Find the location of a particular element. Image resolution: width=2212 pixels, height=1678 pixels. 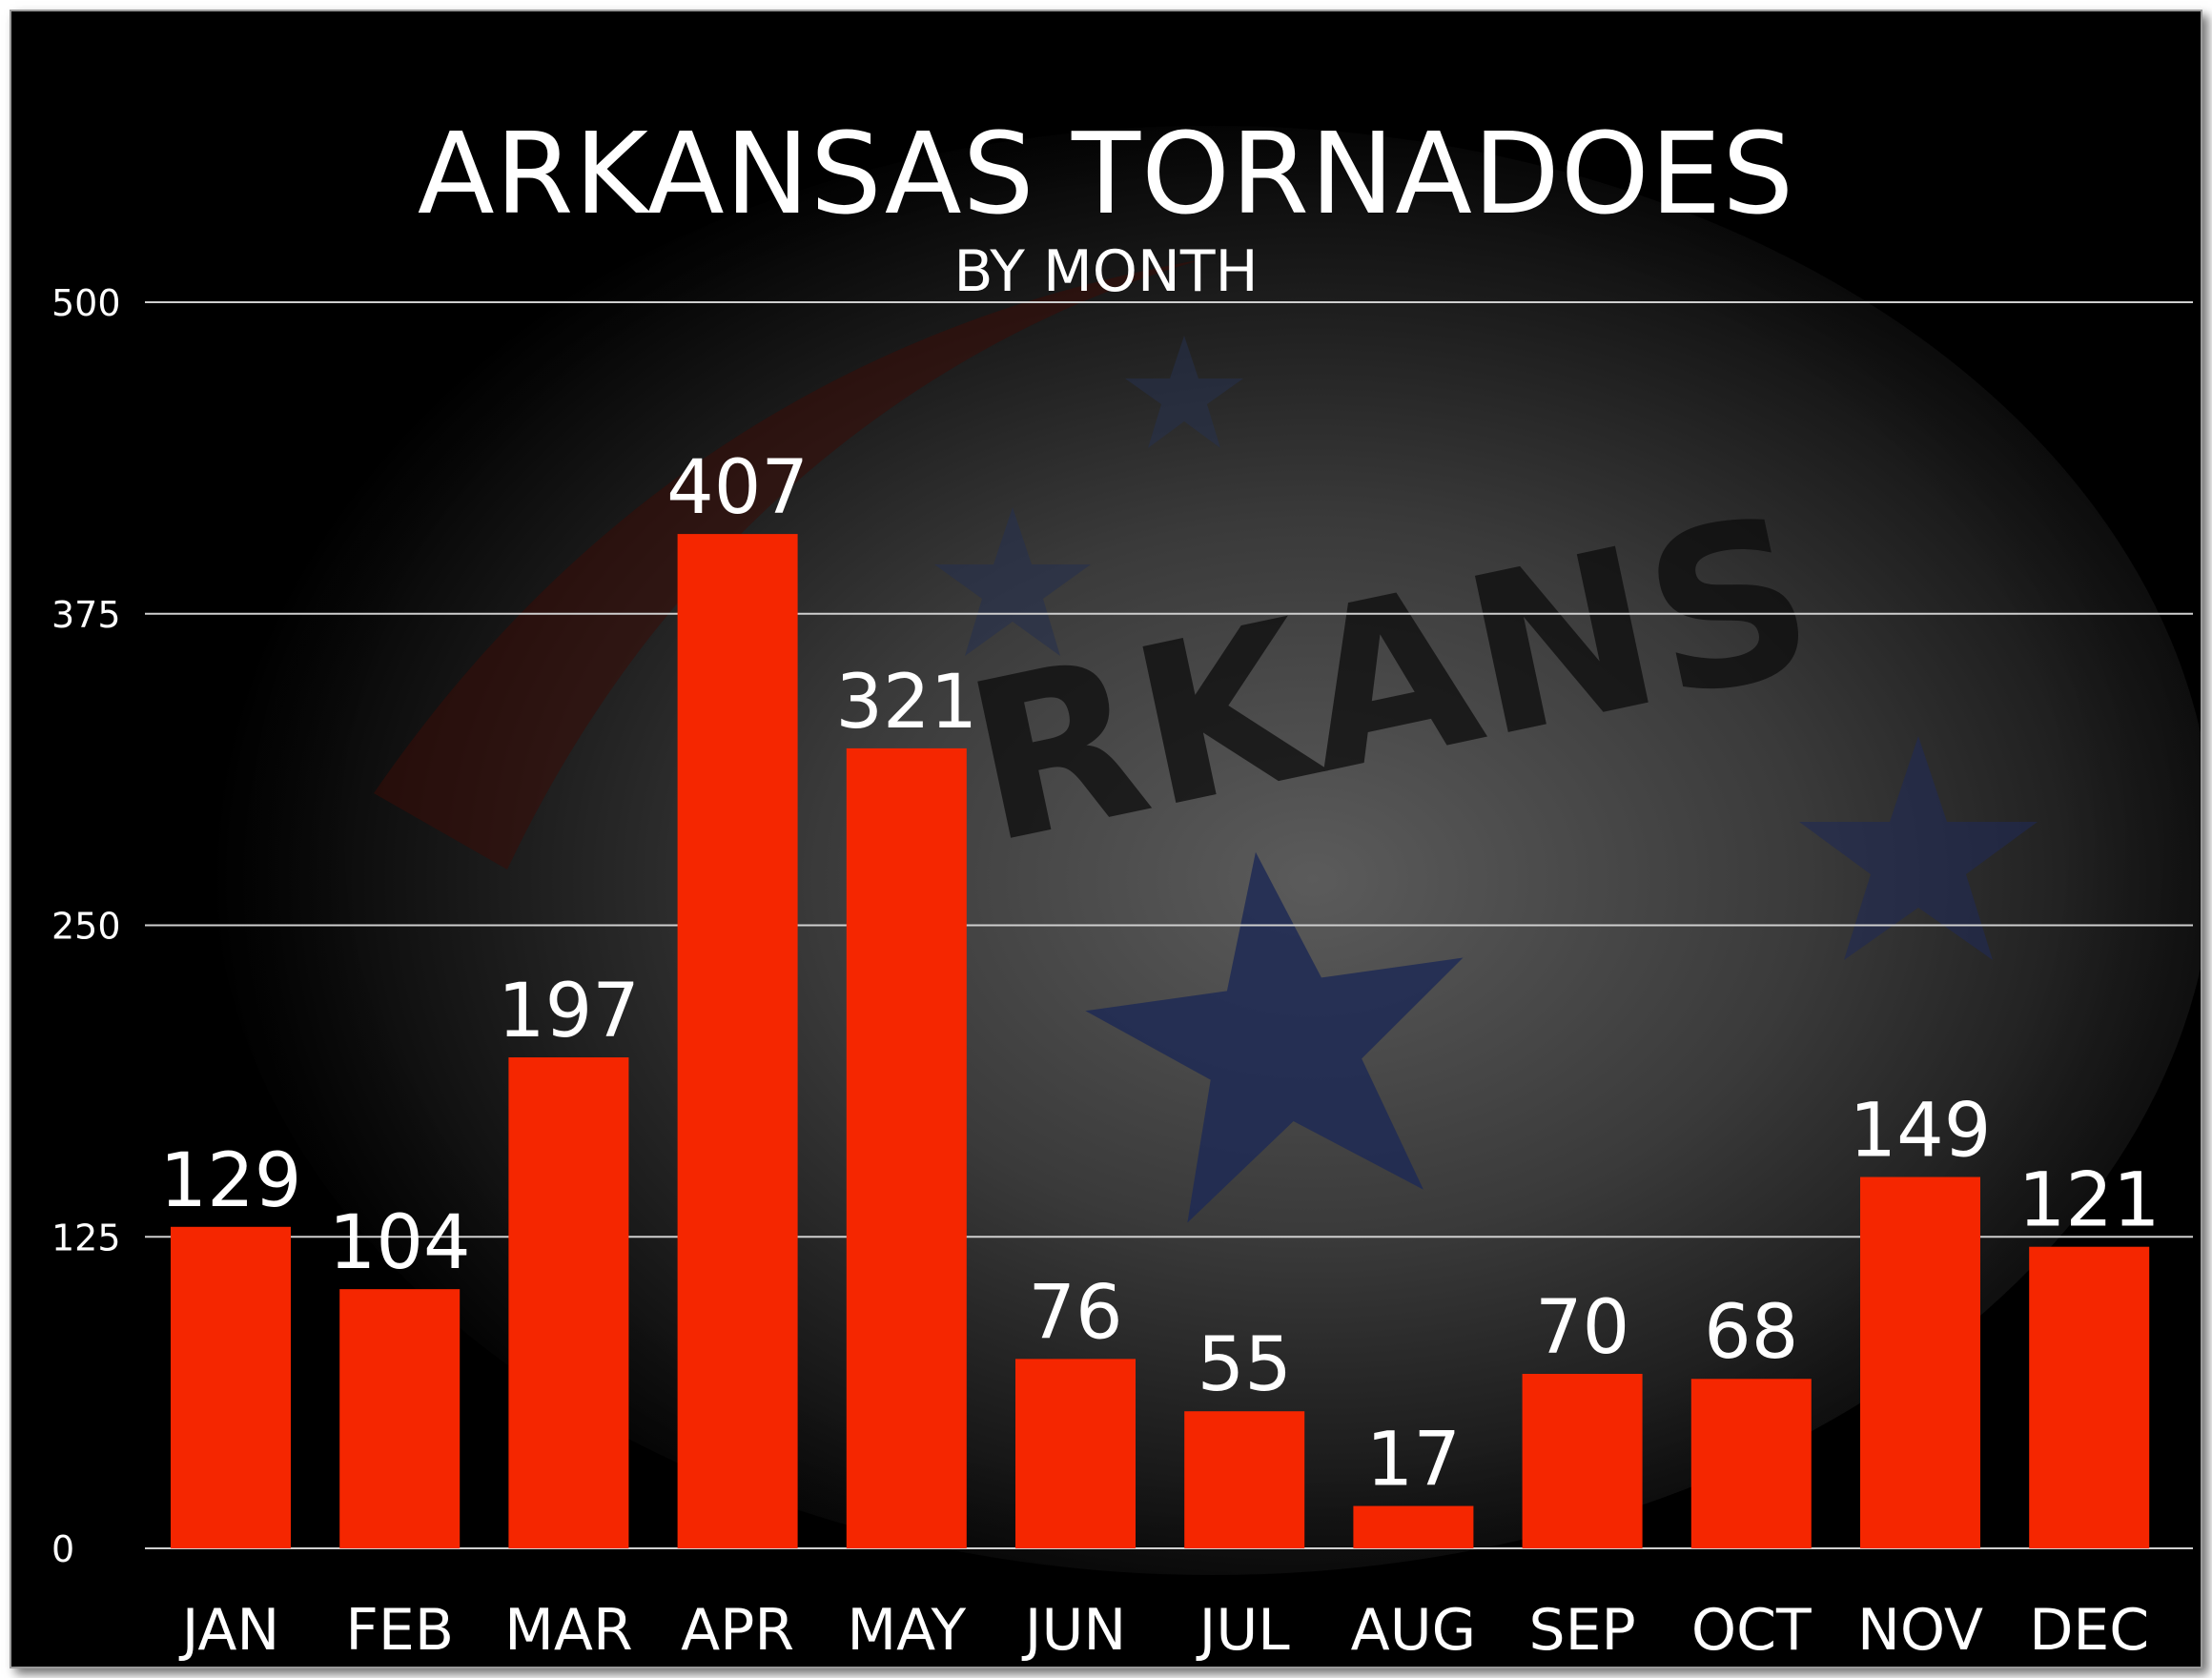

bar-aug is located at coordinates (1413, 1526).